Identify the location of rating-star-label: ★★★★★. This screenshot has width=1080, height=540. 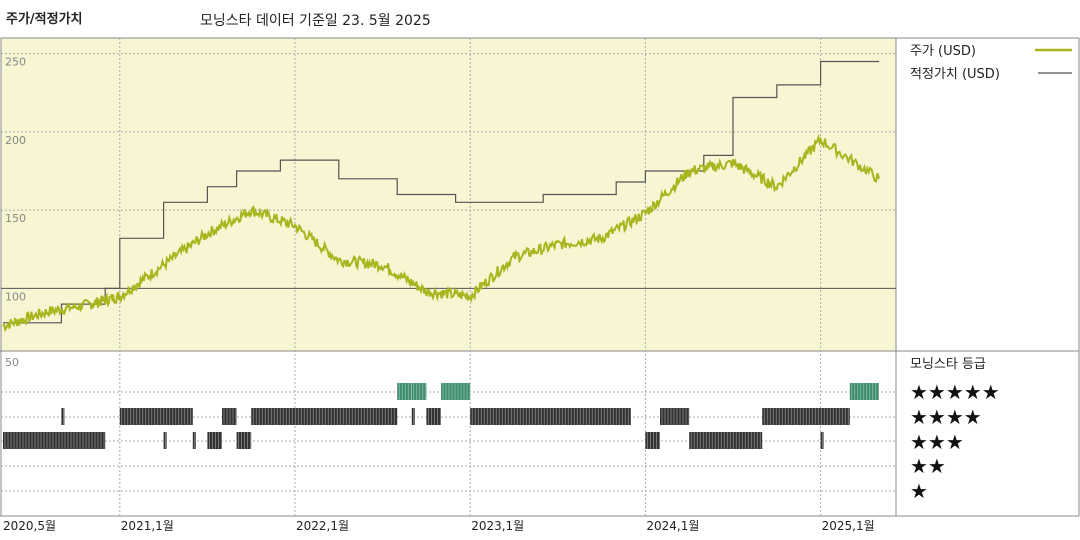
(955, 392).